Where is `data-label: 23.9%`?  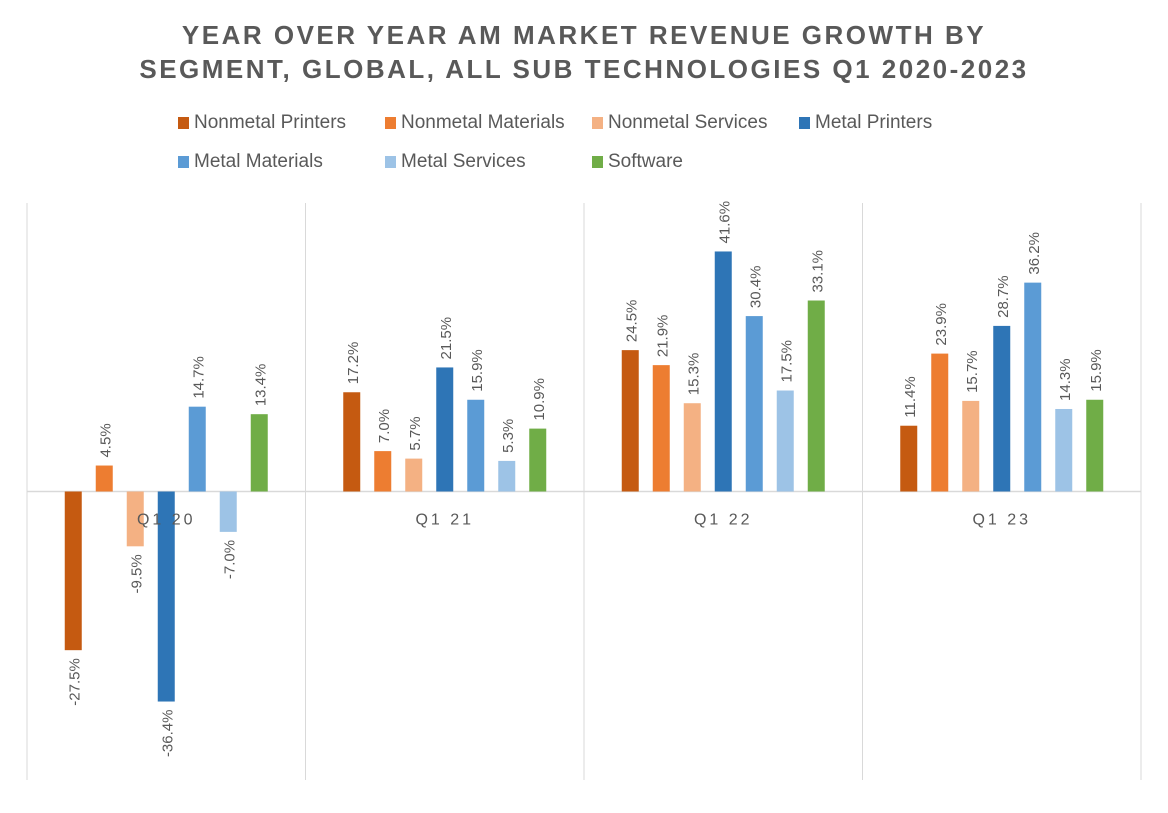 data-label: 23.9% is located at coordinates (941, 324).